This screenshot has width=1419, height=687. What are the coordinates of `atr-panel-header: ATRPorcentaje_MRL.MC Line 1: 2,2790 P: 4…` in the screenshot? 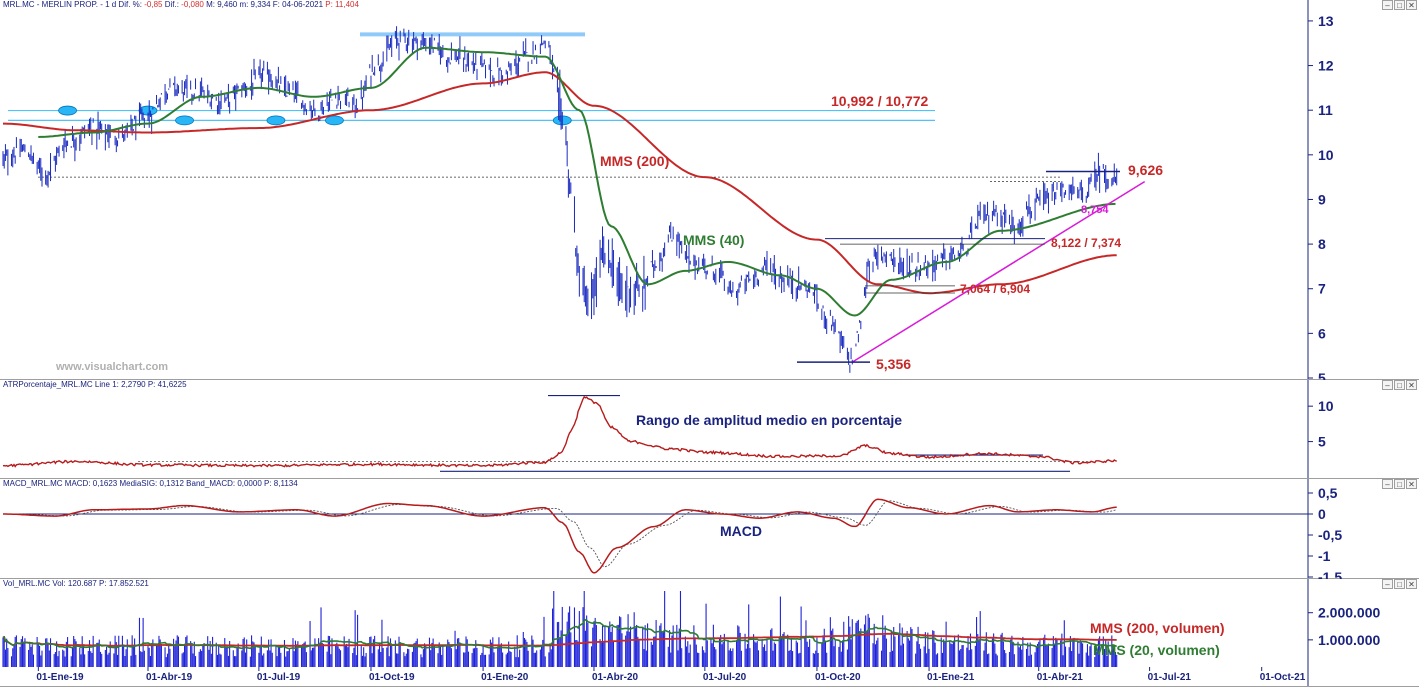 It's located at (95, 384).